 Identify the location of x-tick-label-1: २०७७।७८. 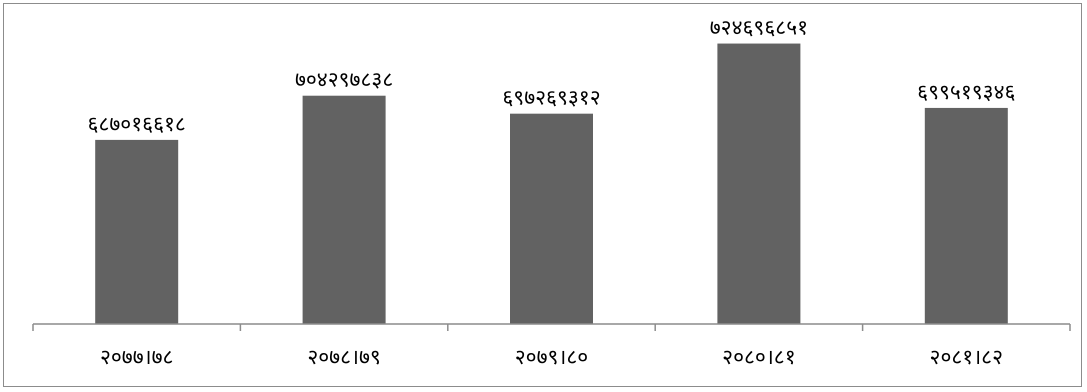
(136, 357).